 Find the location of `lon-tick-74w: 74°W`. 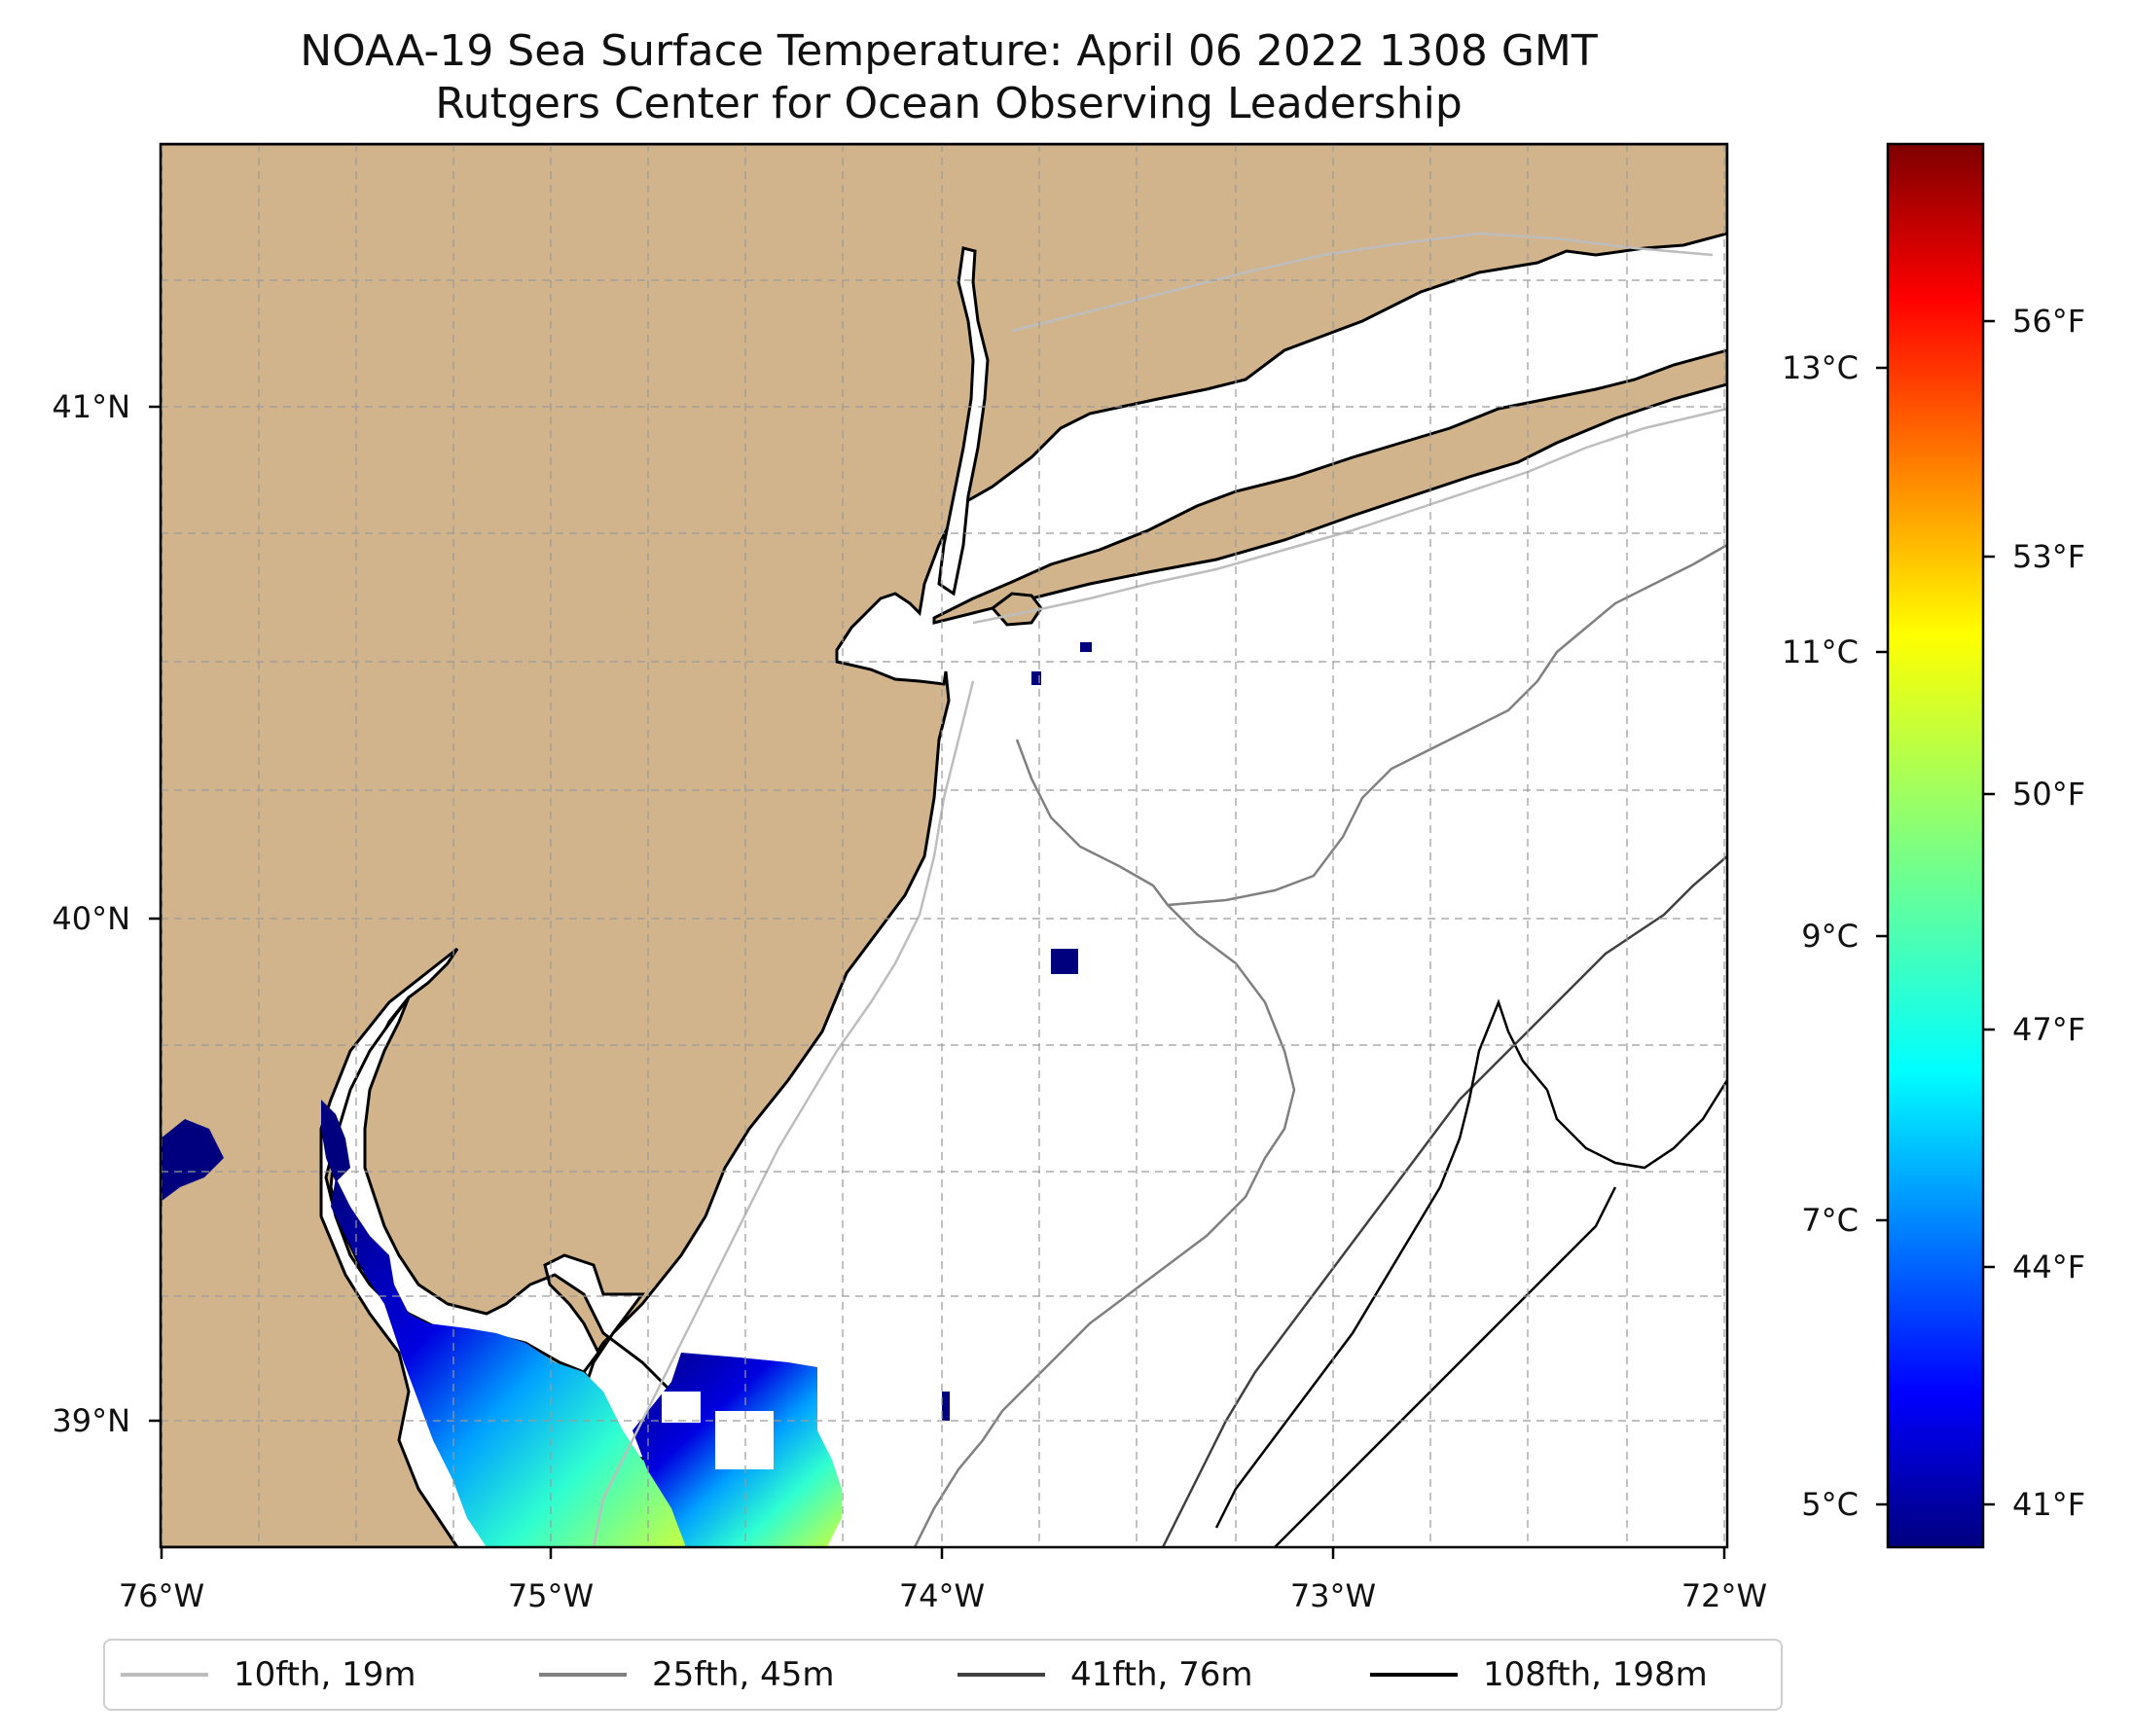

lon-tick-74w: 74°W is located at coordinates (942, 1596).